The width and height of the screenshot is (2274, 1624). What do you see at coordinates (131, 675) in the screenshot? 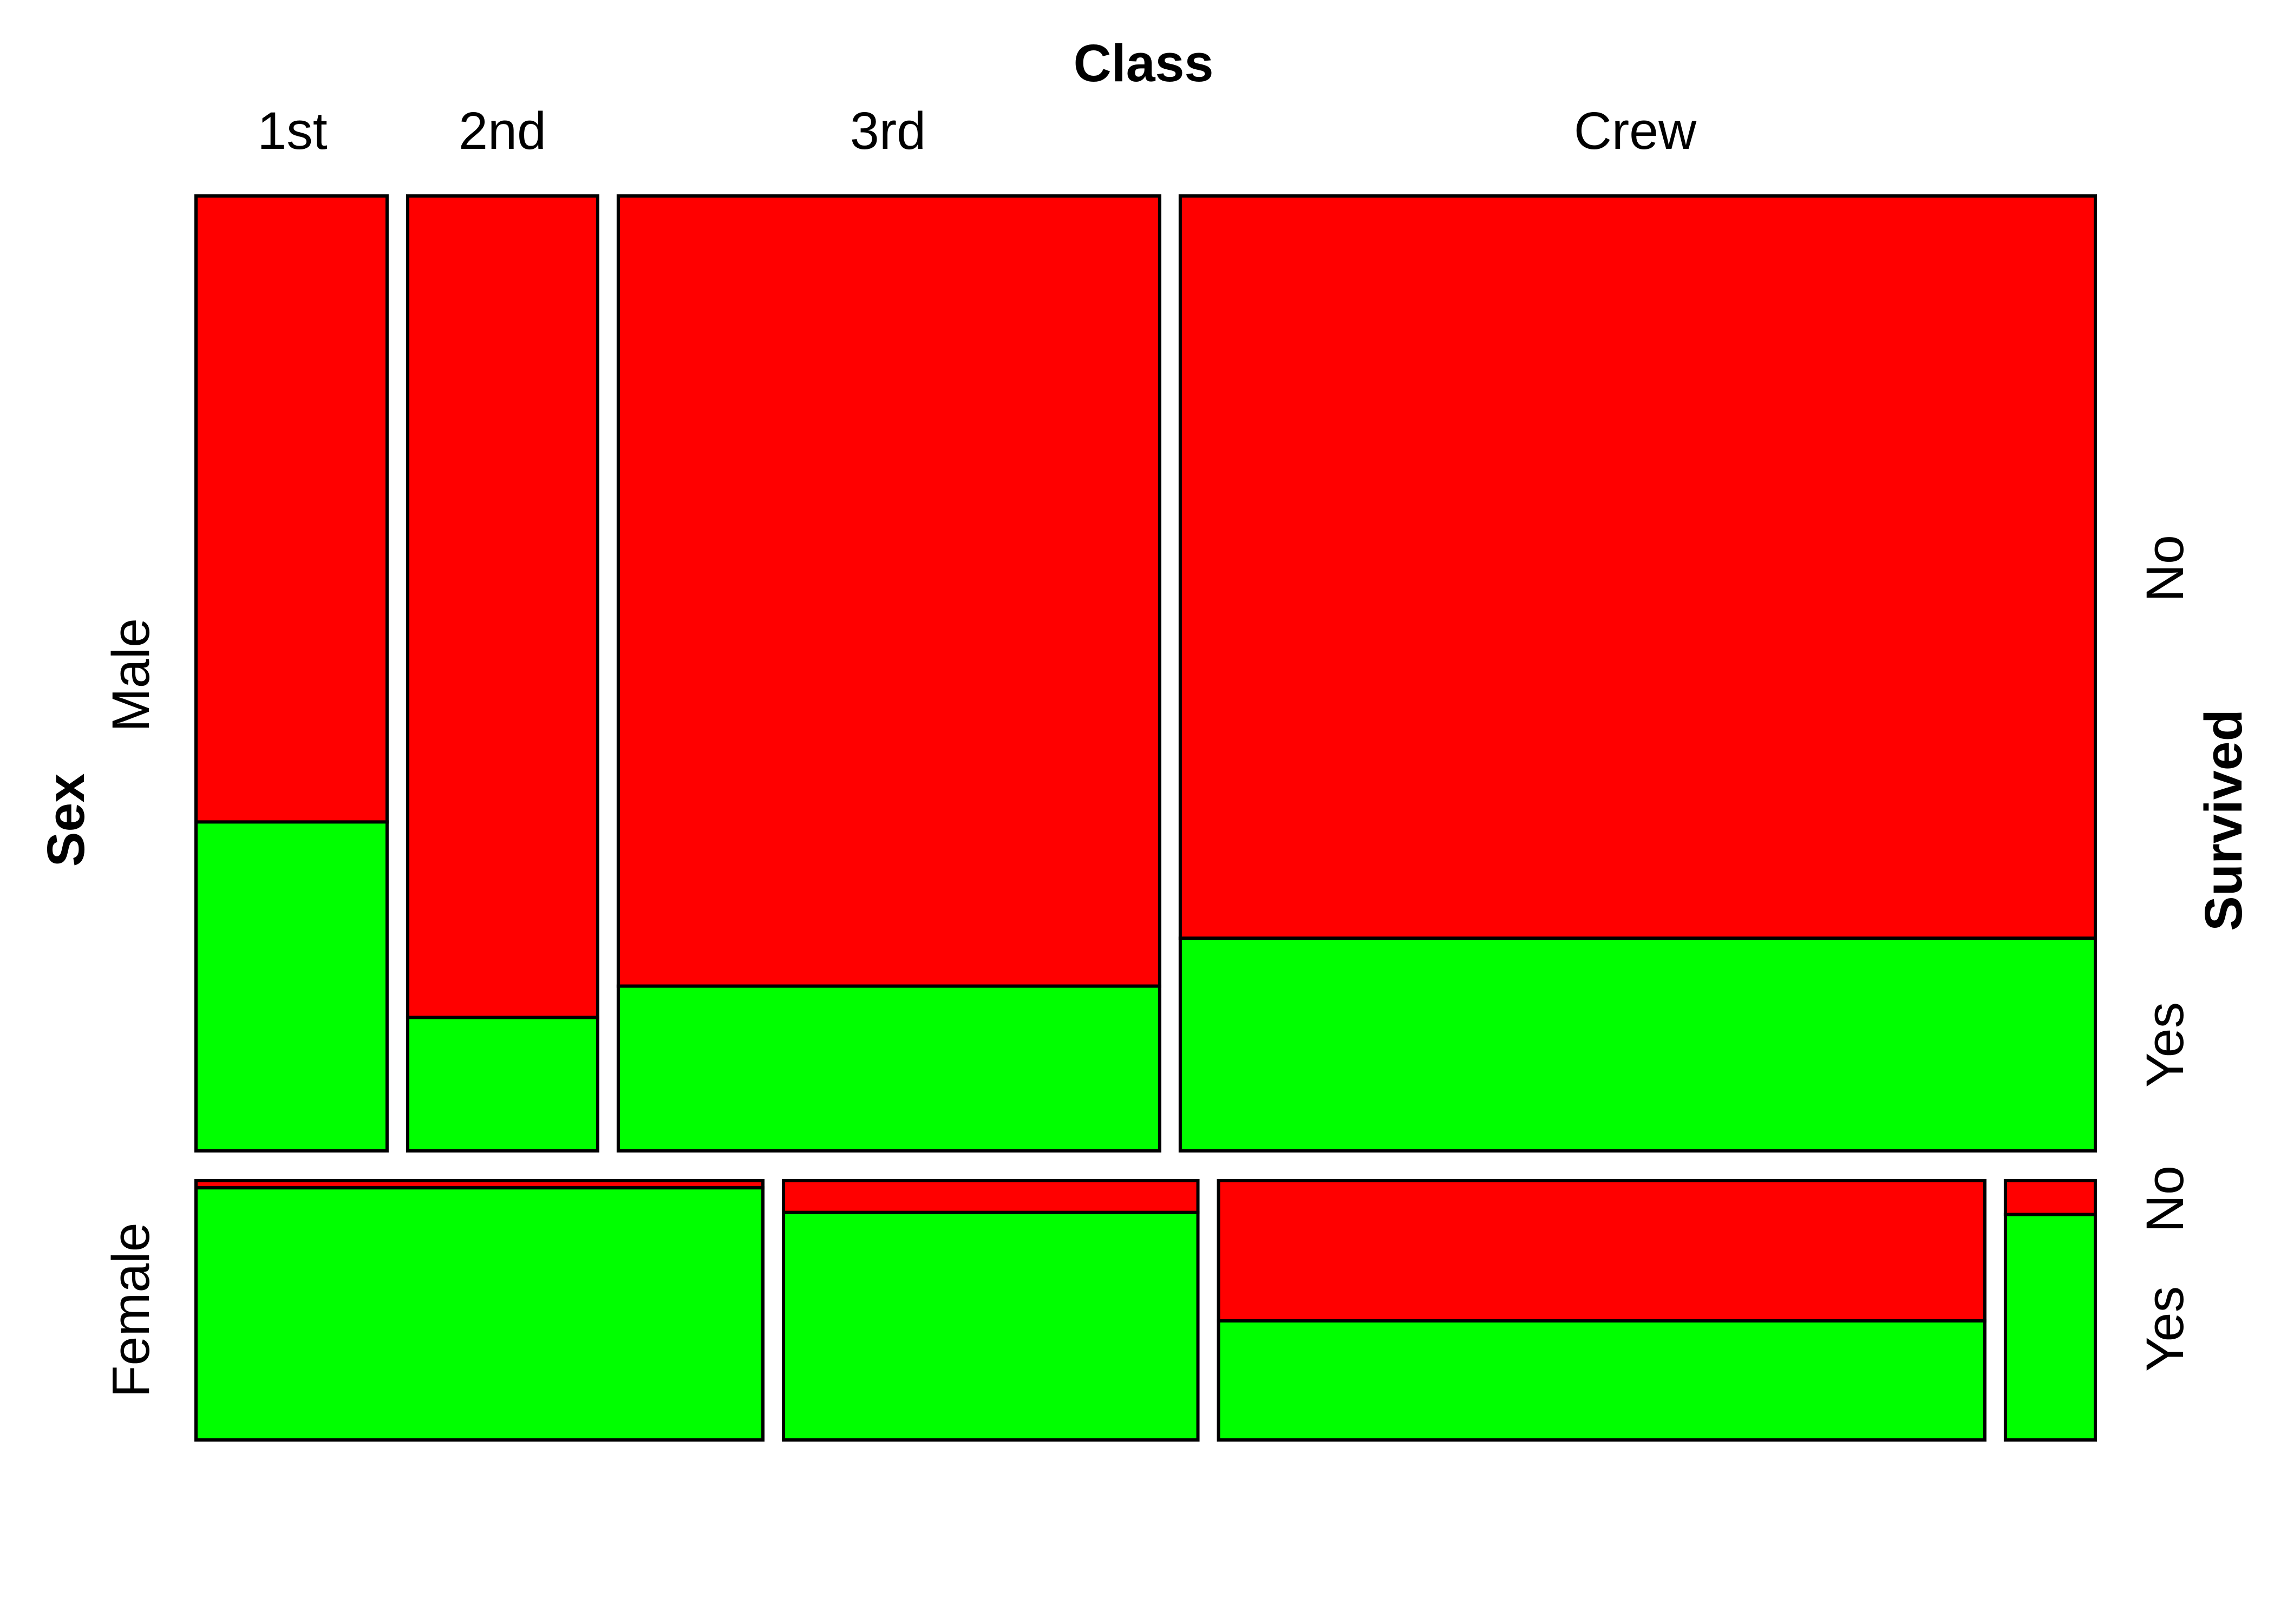
I see `y-tick-label-male: Male` at bounding box center [131, 675].